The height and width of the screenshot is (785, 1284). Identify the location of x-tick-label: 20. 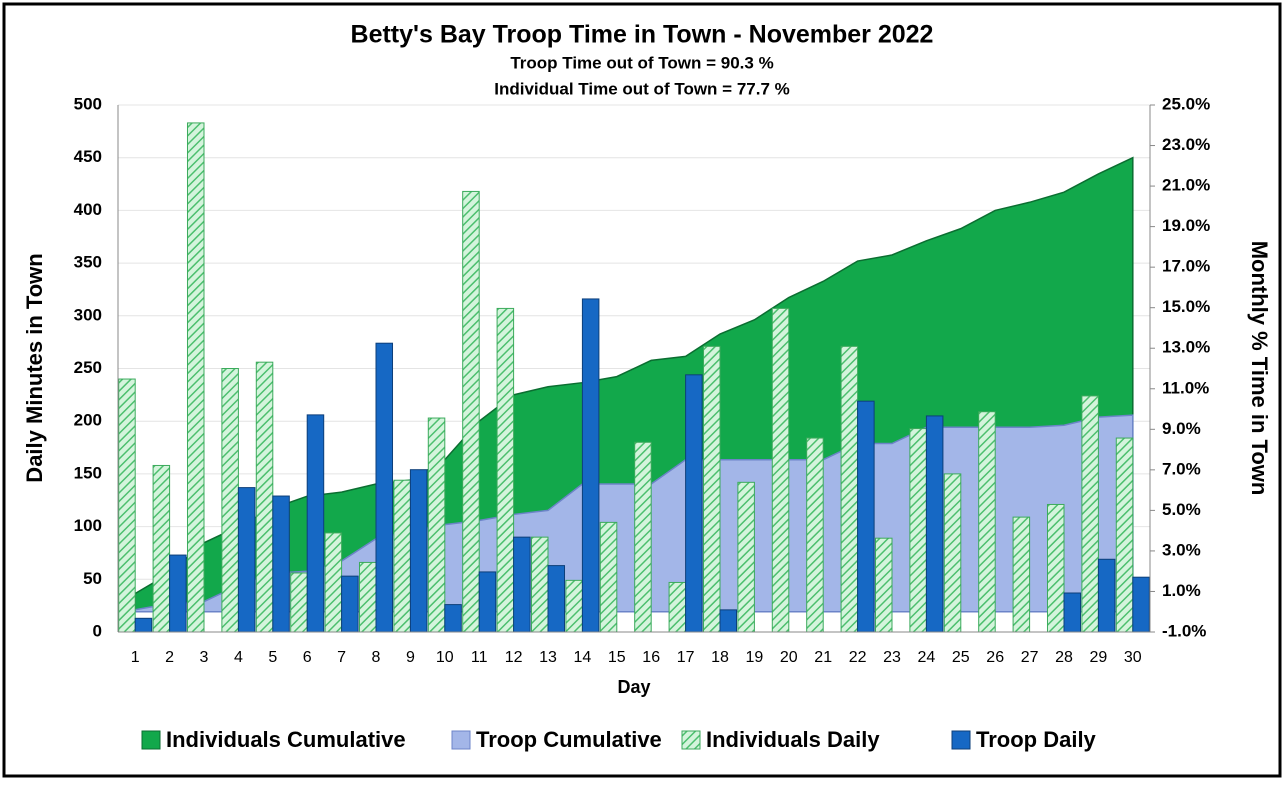
(789, 657).